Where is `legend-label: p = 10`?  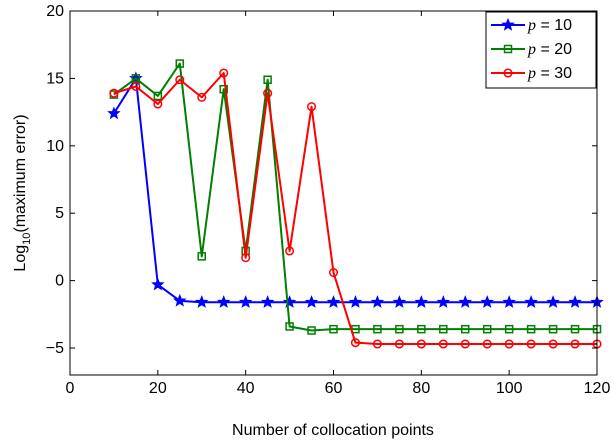
legend-label: p = 10 is located at coordinates (549, 25).